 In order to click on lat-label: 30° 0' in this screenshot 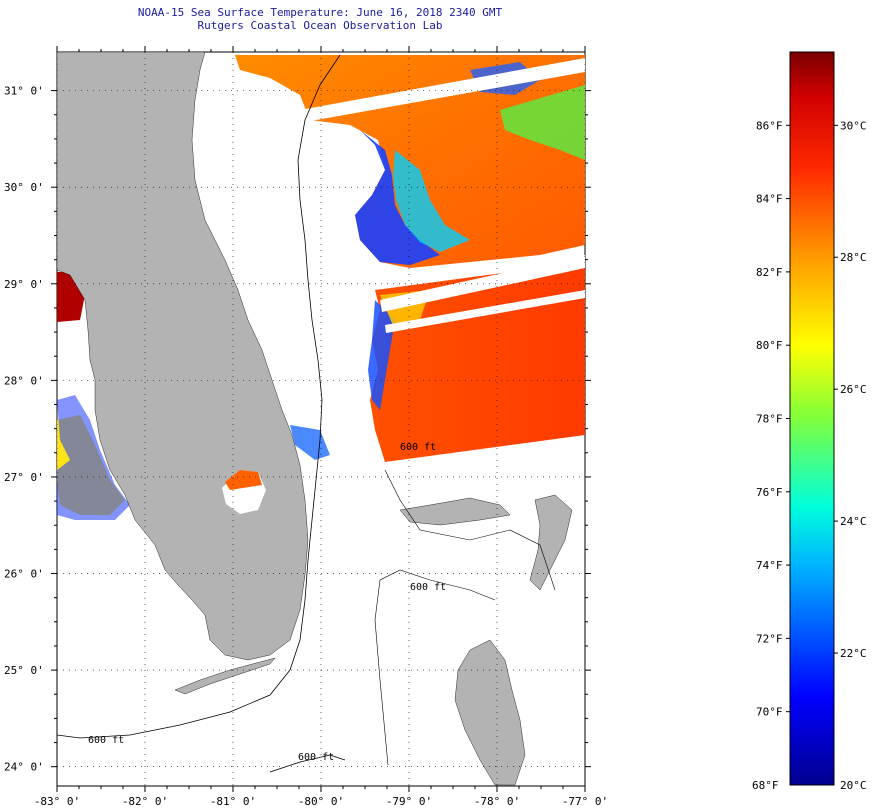, I will do `click(24, 187)`.